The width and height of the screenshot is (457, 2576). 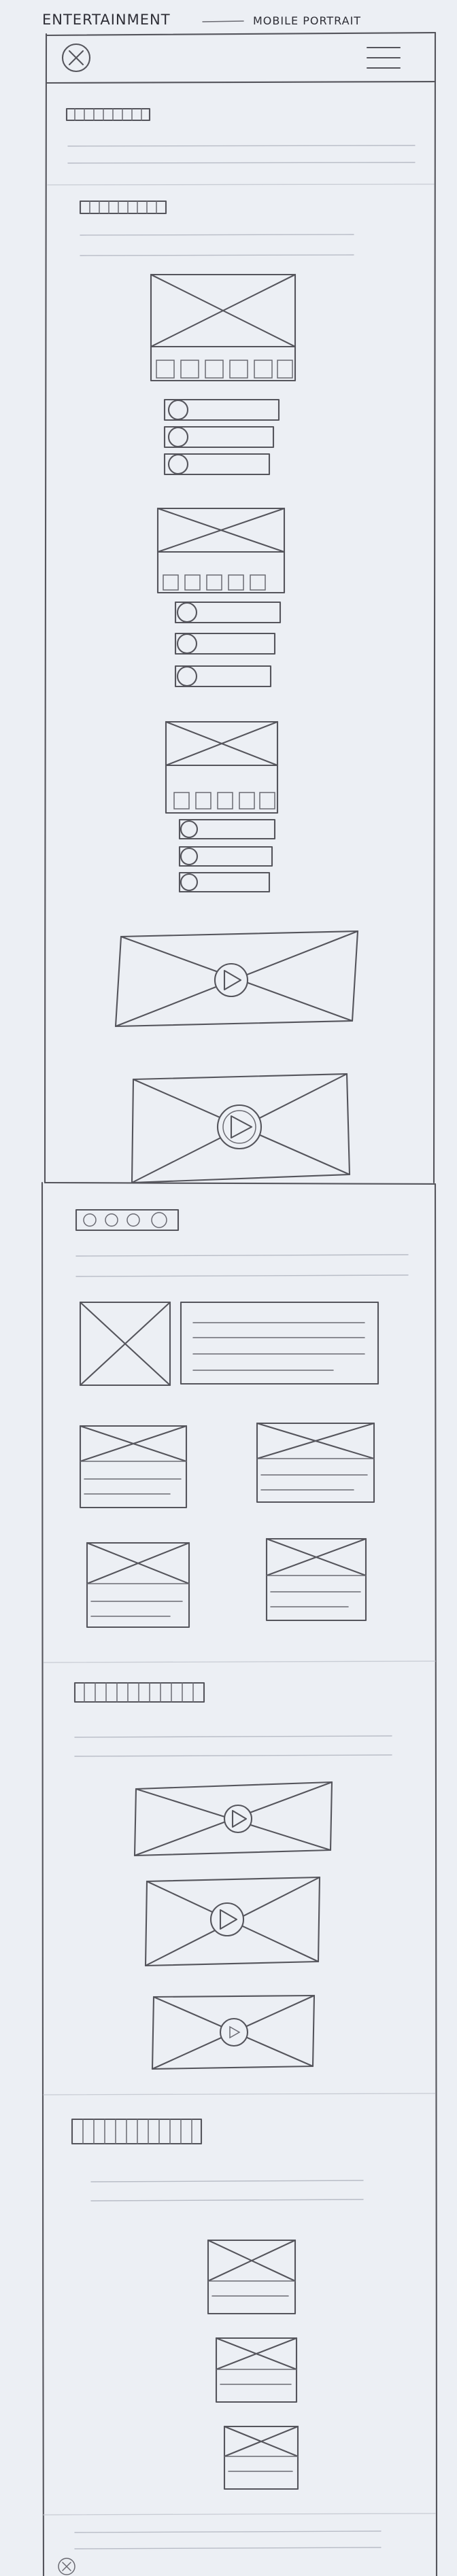 What do you see at coordinates (242, 1242) in the screenshot?
I see `news-section` at bounding box center [242, 1242].